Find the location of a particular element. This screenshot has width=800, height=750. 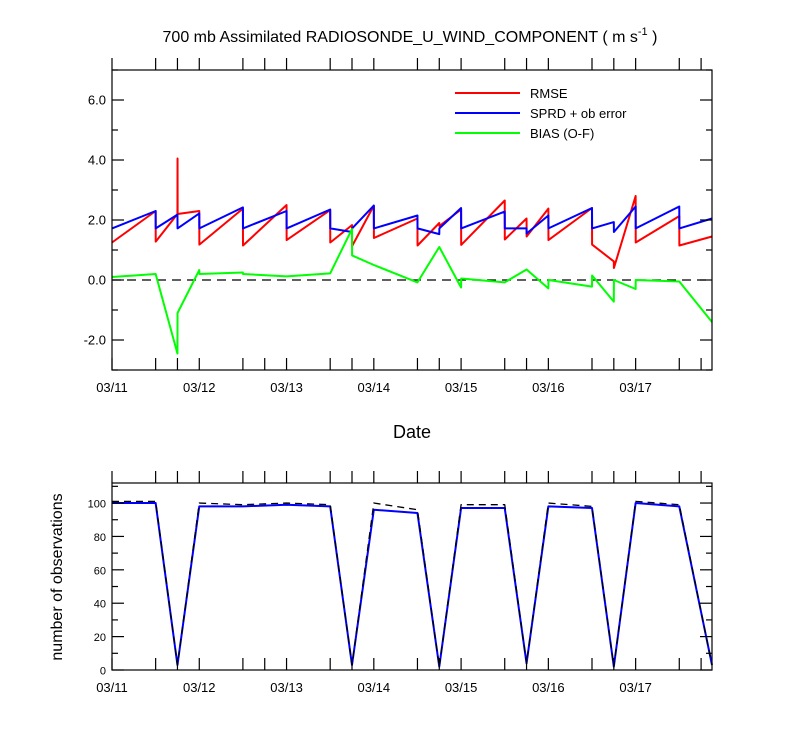

y-axis-label-observations: number of observations is located at coordinates (57, 576).